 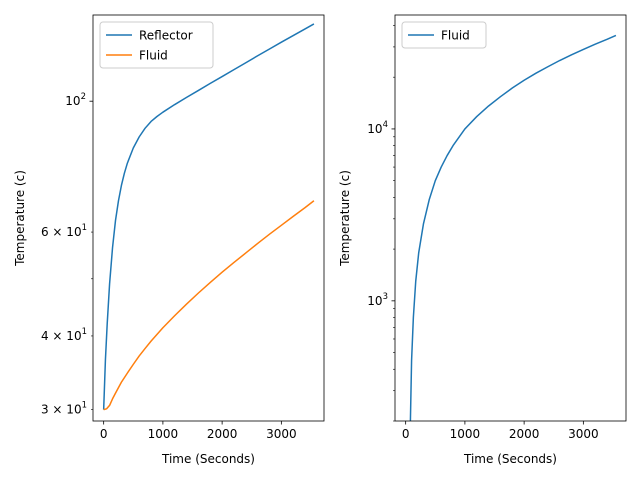 I want to click on y-minor-tick-label: 3 × 10¹, so click(x=64, y=409).